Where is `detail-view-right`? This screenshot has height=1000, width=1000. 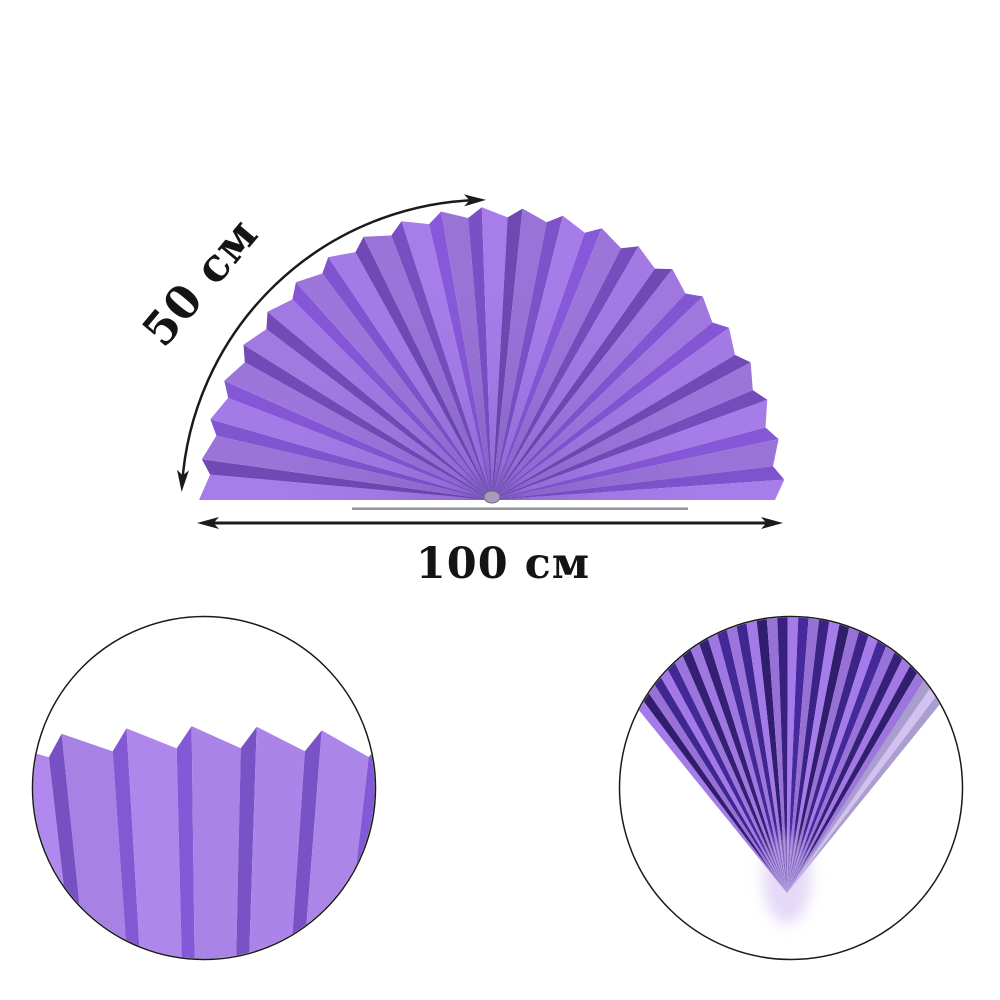 detail-view-right is located at coordinates (791, 788).